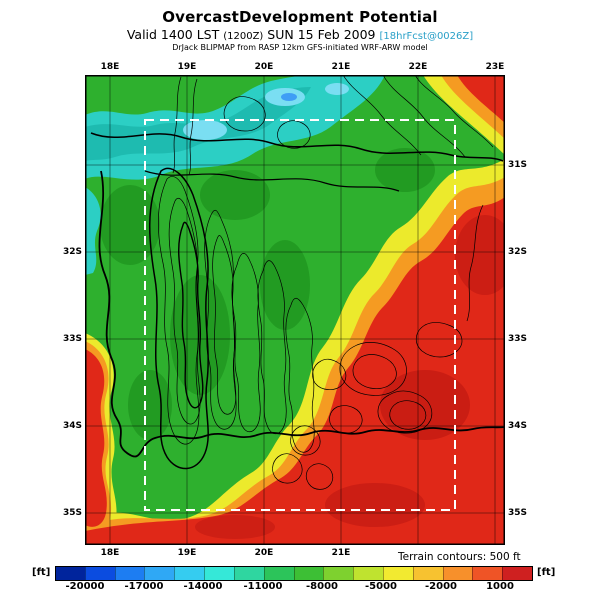 The image size is (600, 600). I want to click on lon-label-top: 20E, so click(264, 67).